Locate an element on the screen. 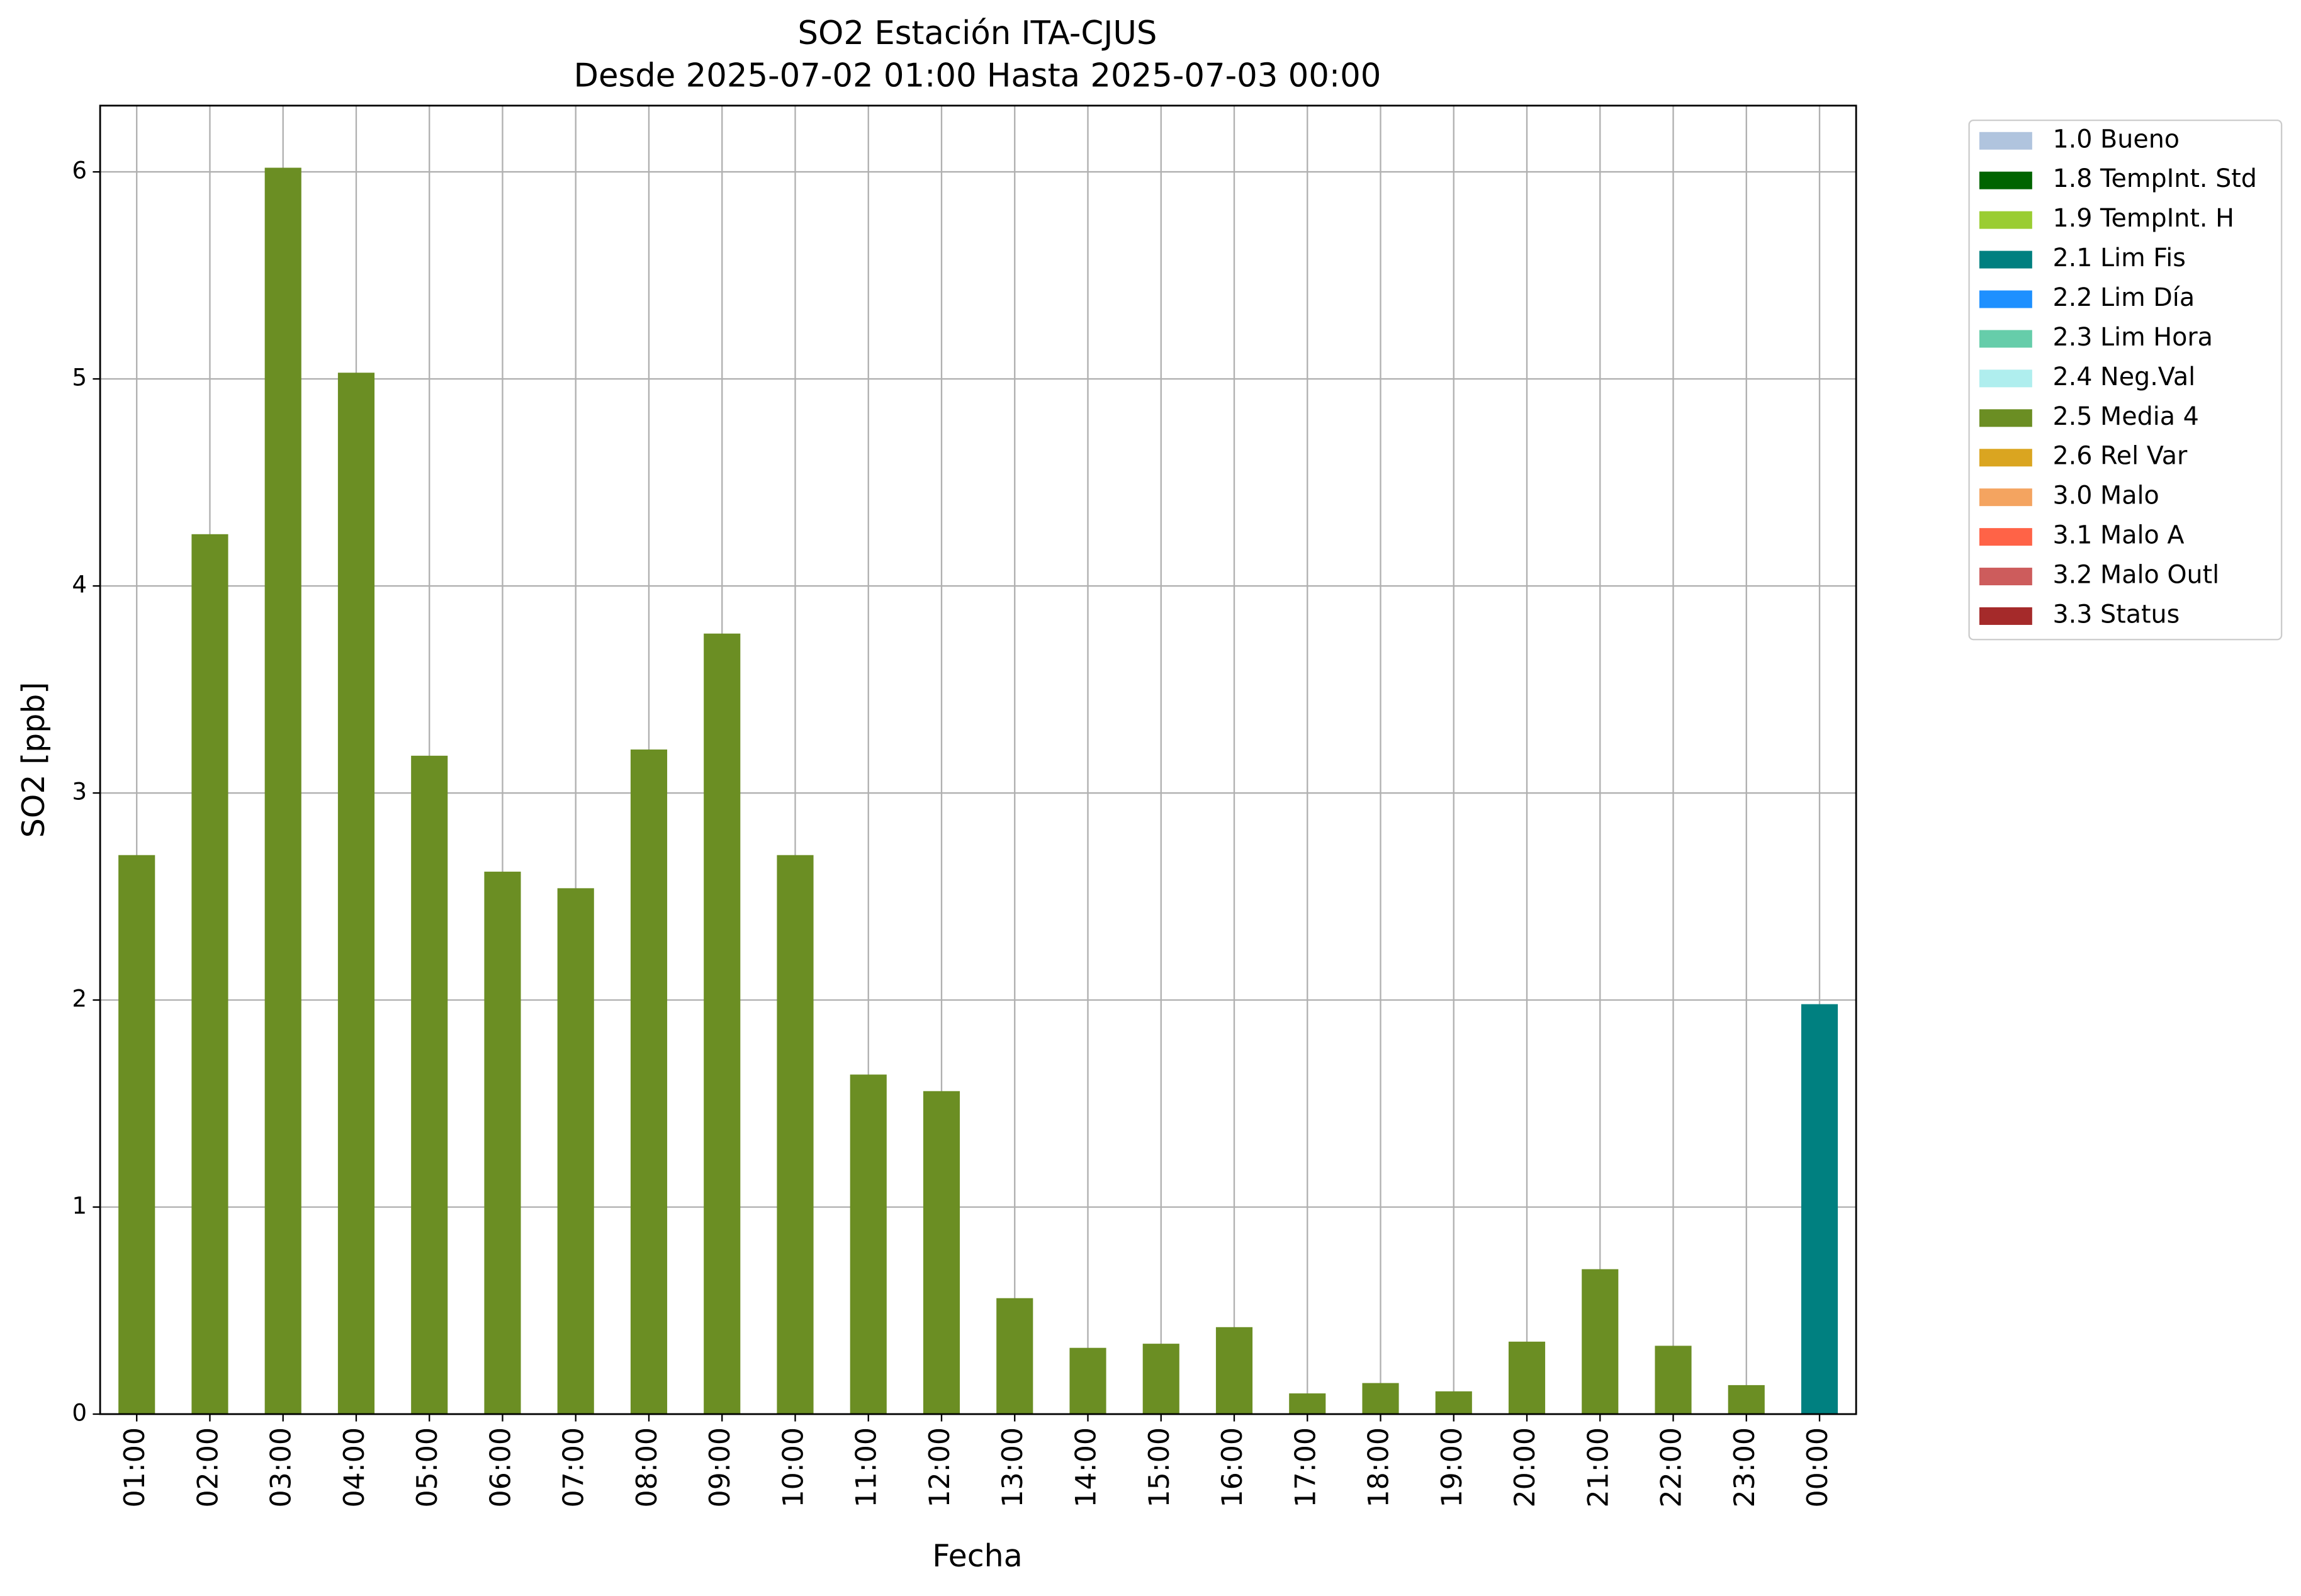  x-tick-label: 12:00 is located at coordinates (940, 1467).